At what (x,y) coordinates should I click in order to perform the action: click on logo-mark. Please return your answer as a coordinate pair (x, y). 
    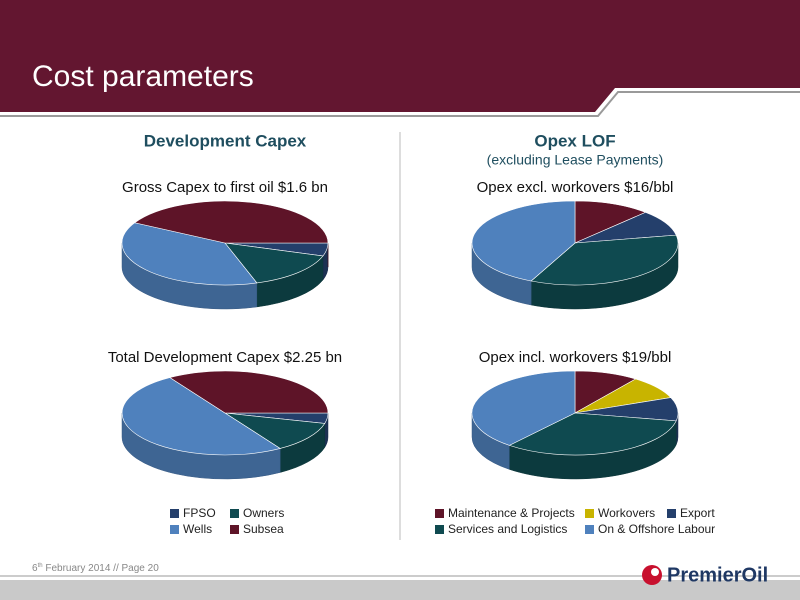
    Looking at the image, I should click on (652, 575).